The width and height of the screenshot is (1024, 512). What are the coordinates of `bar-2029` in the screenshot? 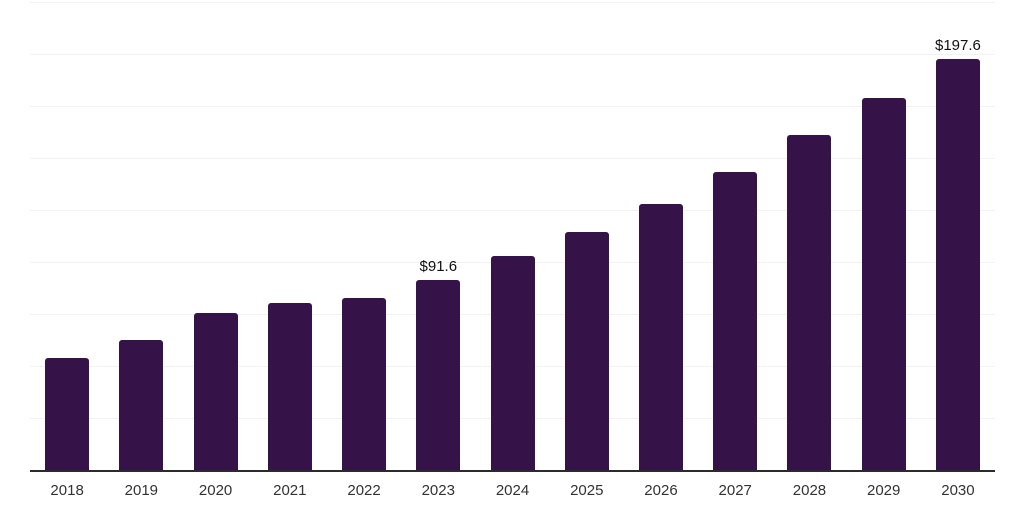 It's located at (883, 283).